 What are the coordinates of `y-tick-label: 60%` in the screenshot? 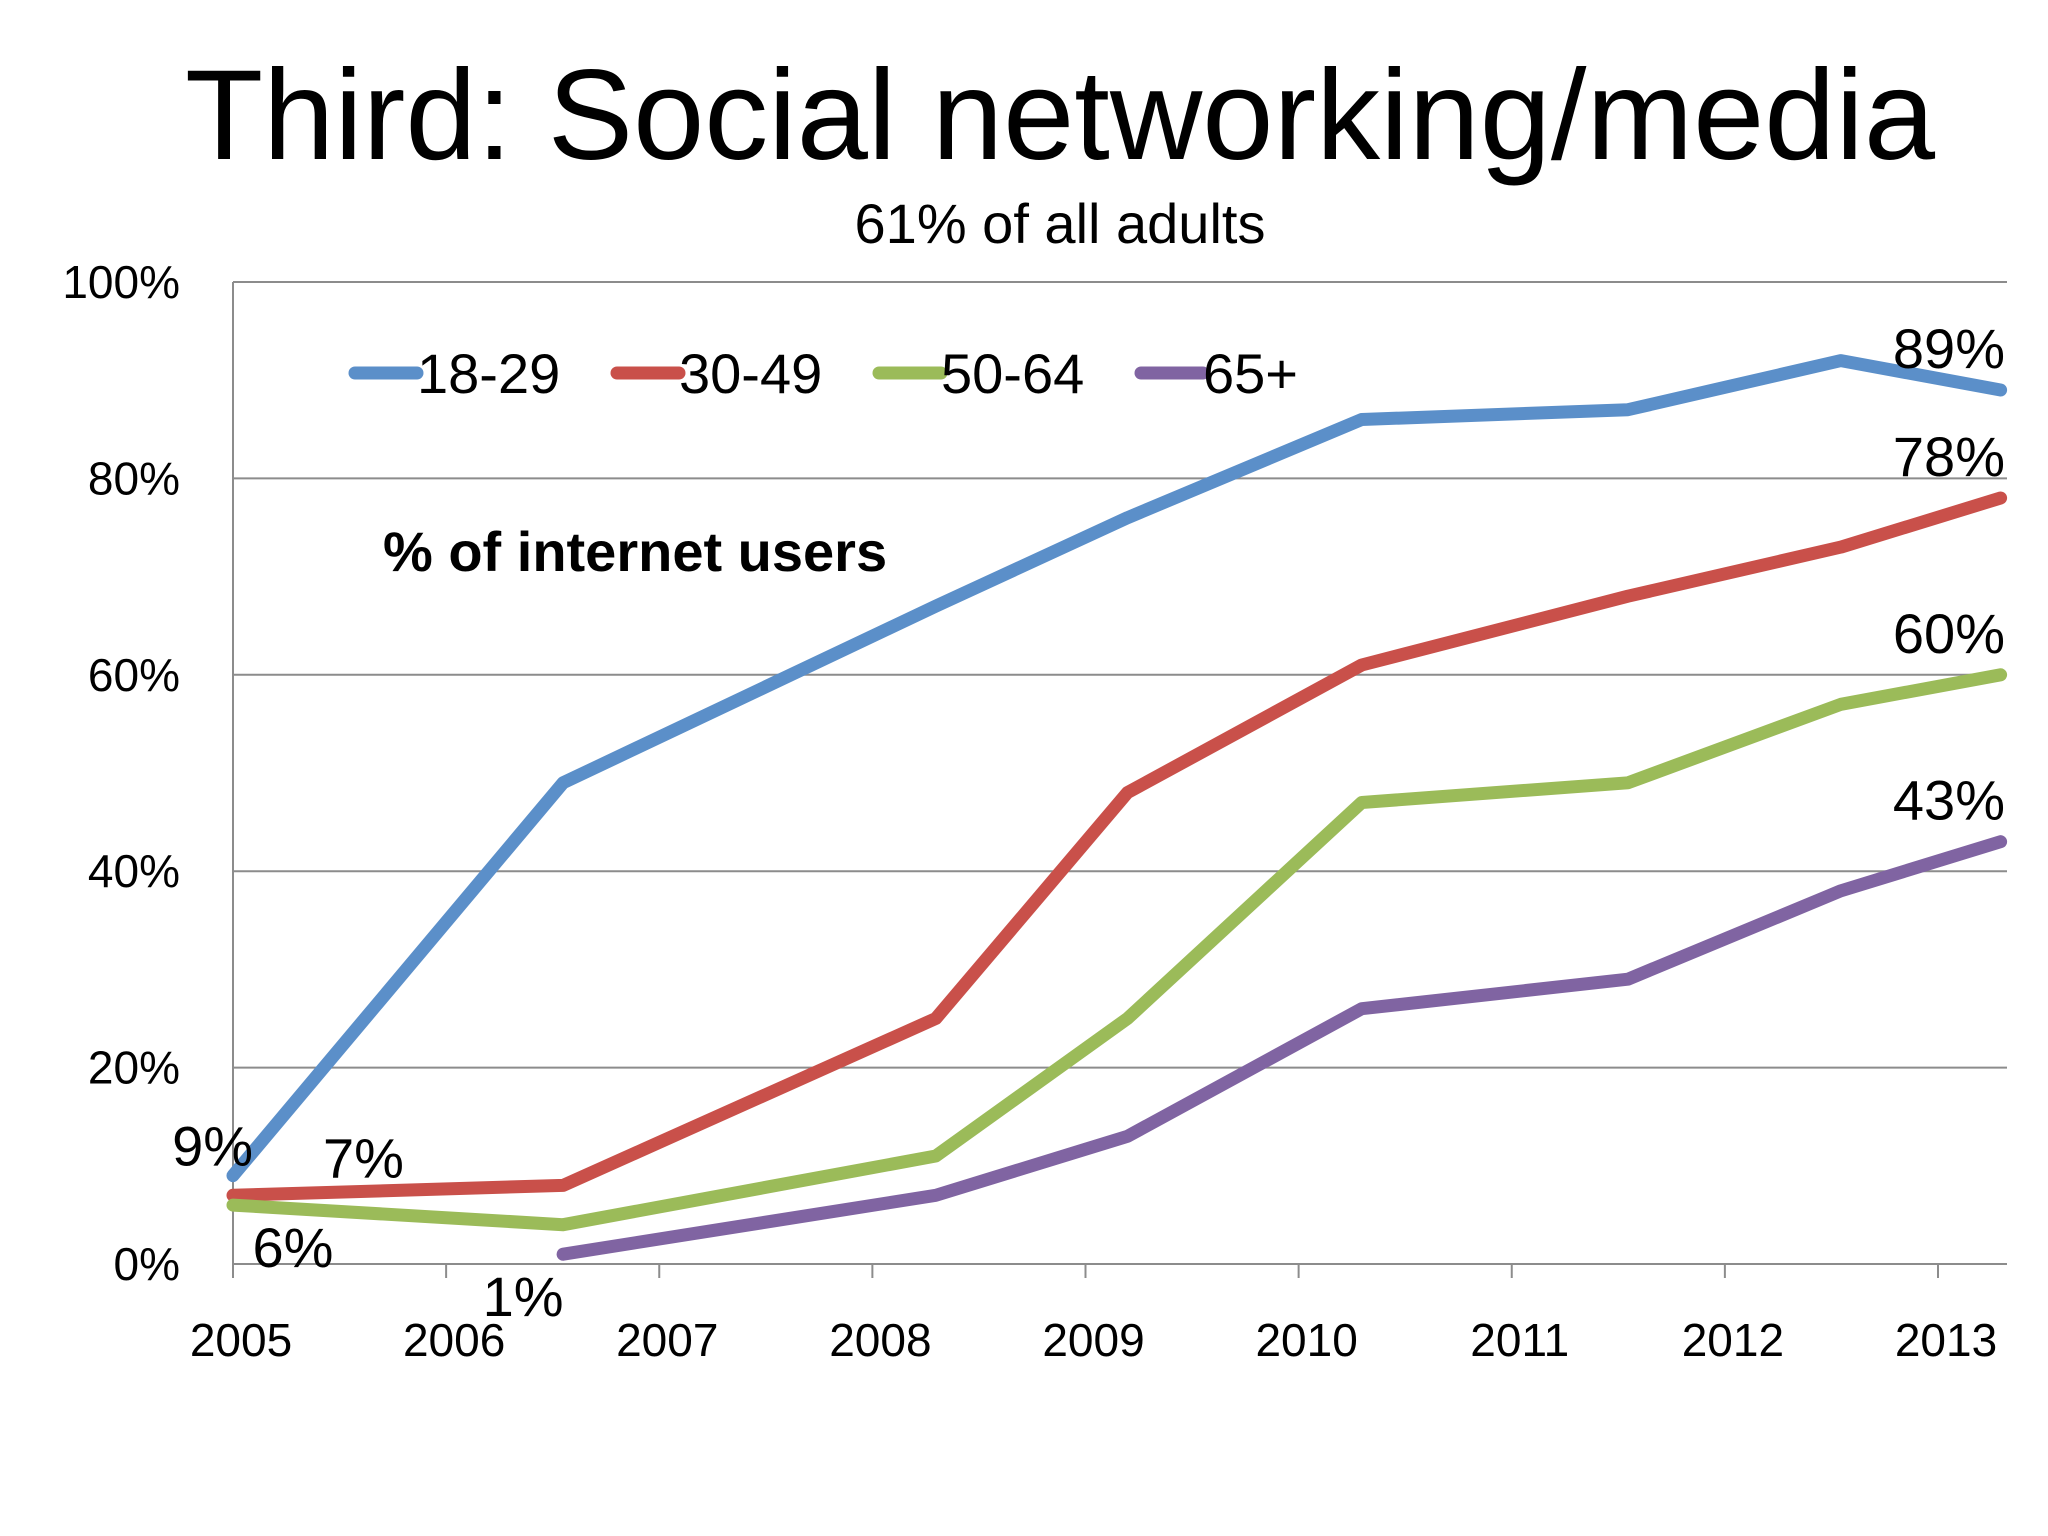 It's located at (134, 675).